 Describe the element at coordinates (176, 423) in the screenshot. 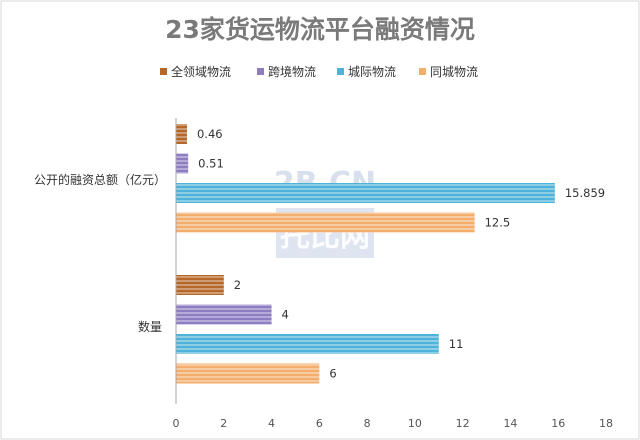

I see `x-tick-label-1: 0` at that location.